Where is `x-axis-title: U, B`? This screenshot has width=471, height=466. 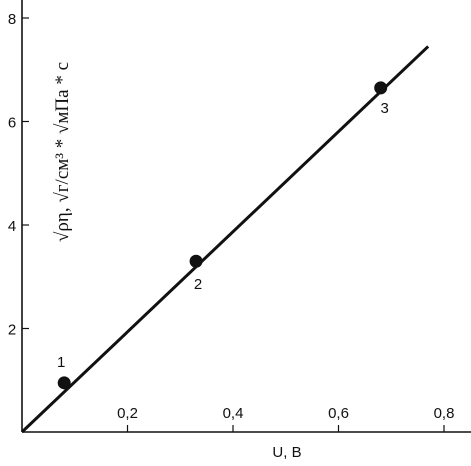 x-axis-title: U, B is located at coordinates (286, 452).